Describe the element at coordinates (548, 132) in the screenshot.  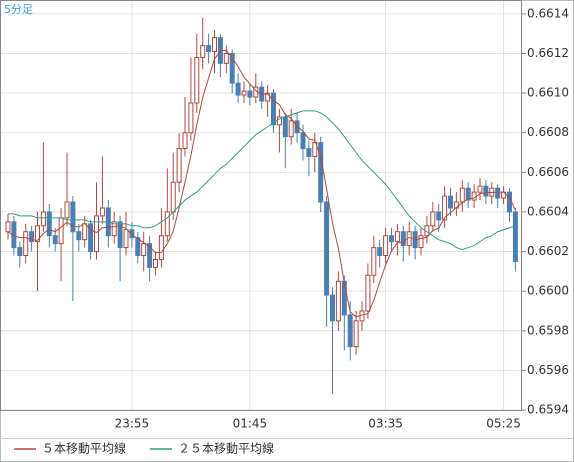
I see `y-tick-label: 0.6608` at that location.